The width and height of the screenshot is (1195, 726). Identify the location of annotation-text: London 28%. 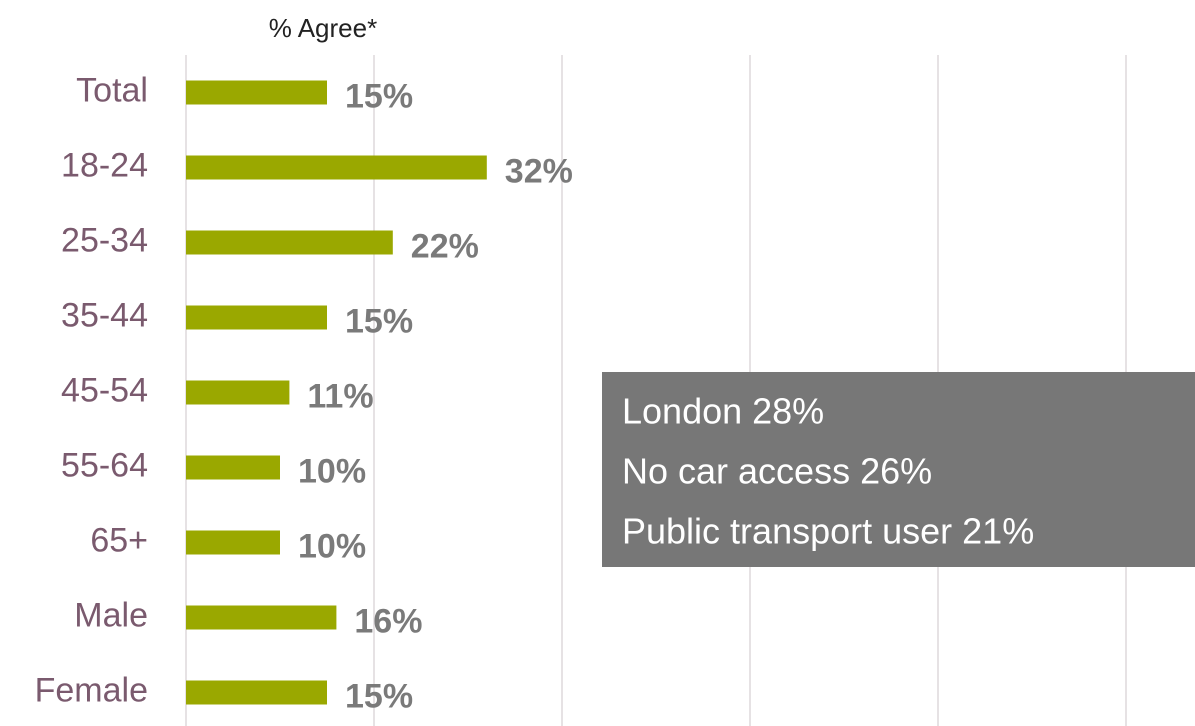
(723, 411).